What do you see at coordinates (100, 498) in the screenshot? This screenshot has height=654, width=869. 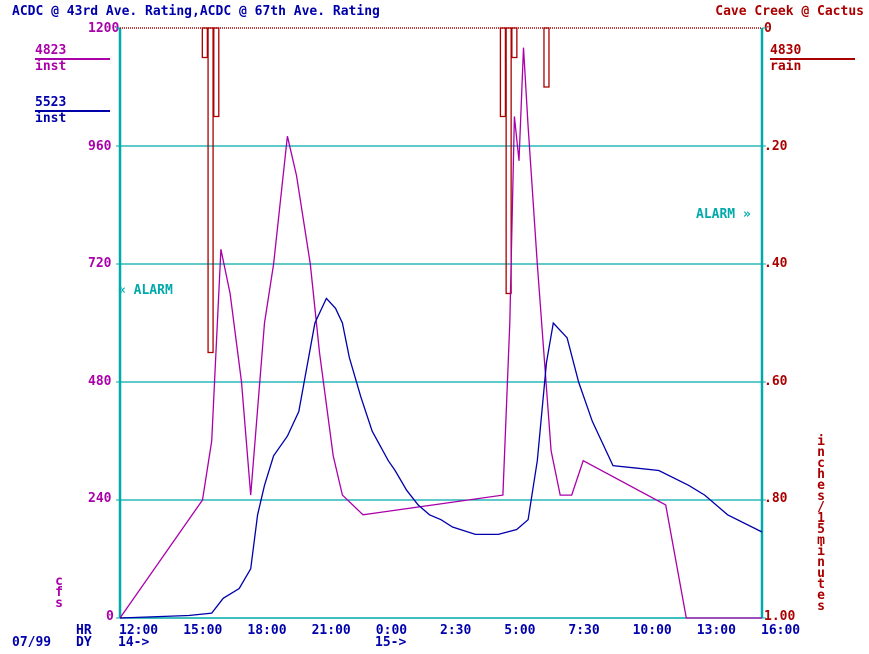 I see `y-left-tick-240: 240` at bounding box center [100, 498].